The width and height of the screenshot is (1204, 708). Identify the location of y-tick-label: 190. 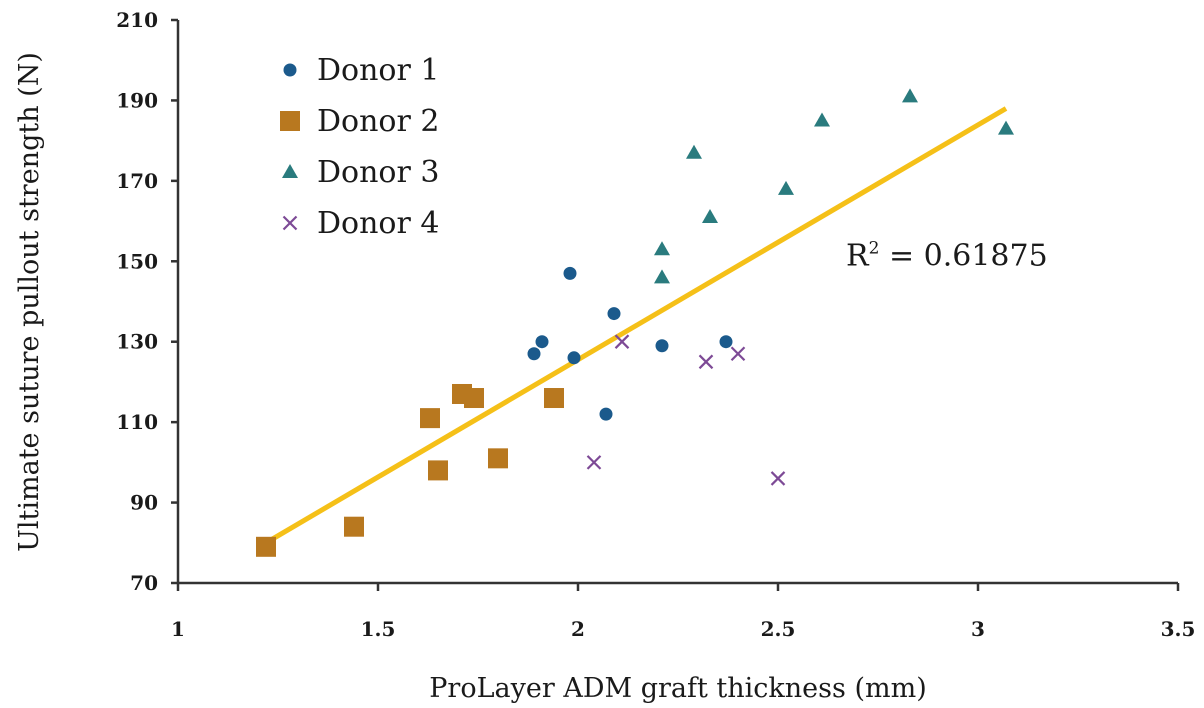
(137, 100).